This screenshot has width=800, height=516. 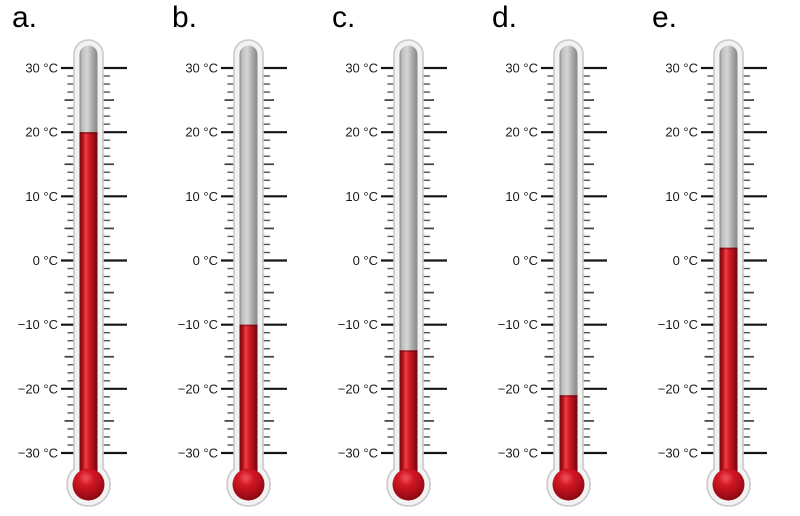 What do you see at coordinates (505, 17) in the screenshot?
I see `thermometer-letter-label: d.` at bounding box center [505, 17].